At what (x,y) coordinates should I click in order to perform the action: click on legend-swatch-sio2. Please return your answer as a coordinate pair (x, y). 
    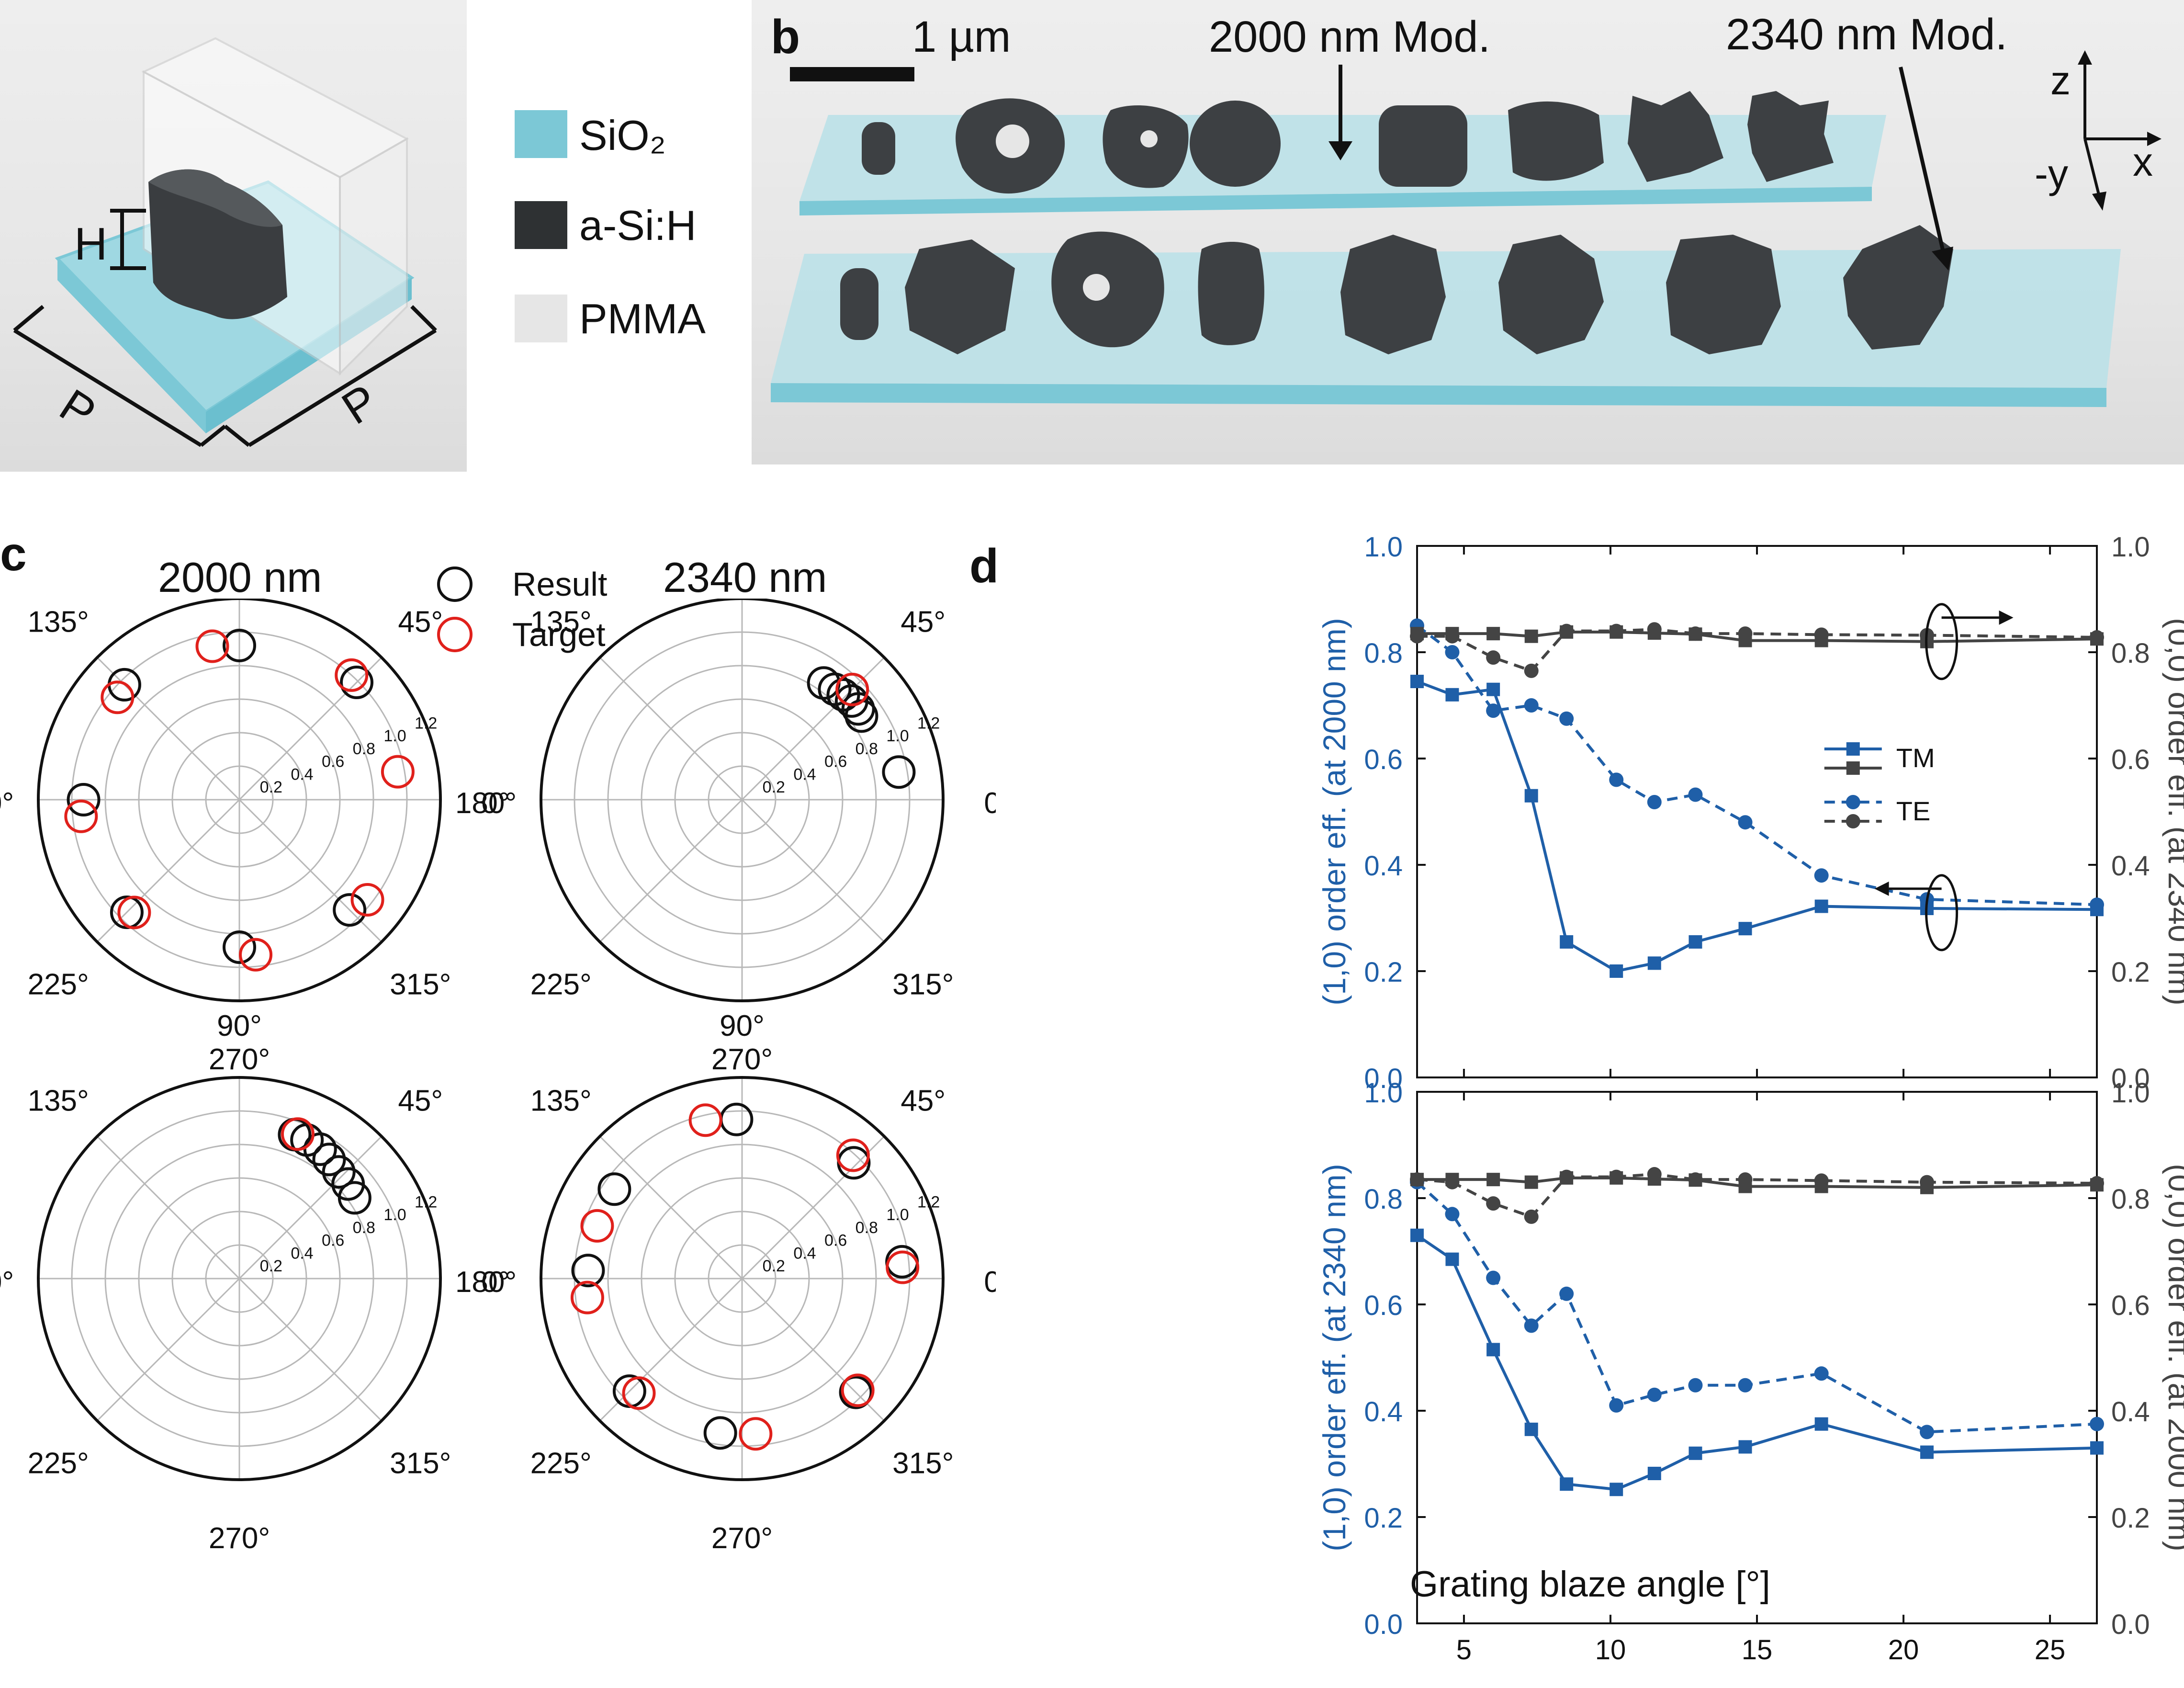
    Looking at the image, I should click on (541, 134).